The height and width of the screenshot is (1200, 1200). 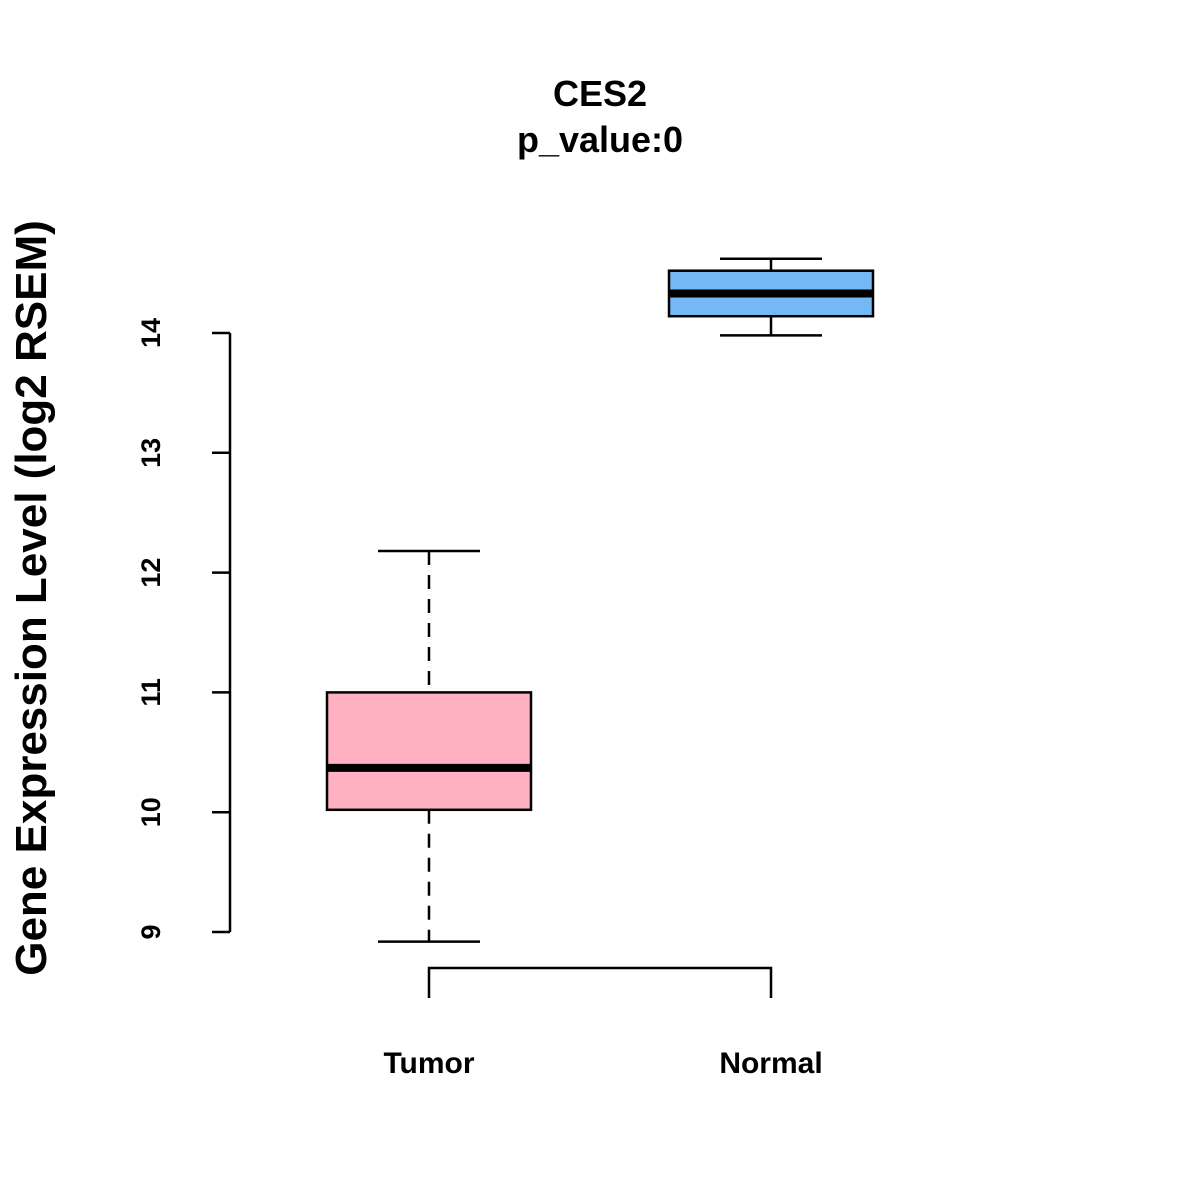 I want to click on x-tick-label-normal: Normal, so click(x=770, y=1063).